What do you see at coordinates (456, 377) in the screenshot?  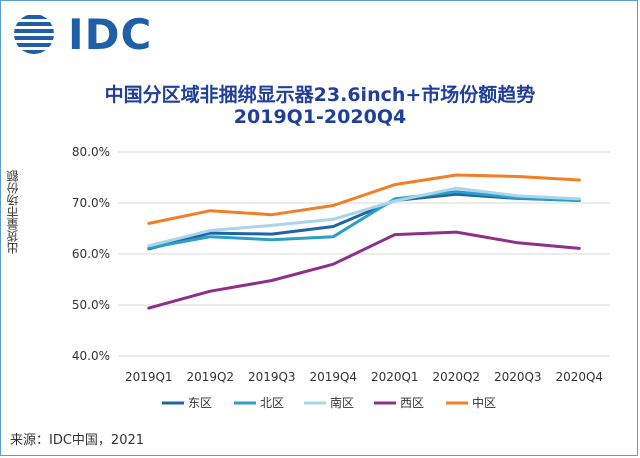 I see `x-tick-label: 2020Q2` at bounding box center [456, 377].